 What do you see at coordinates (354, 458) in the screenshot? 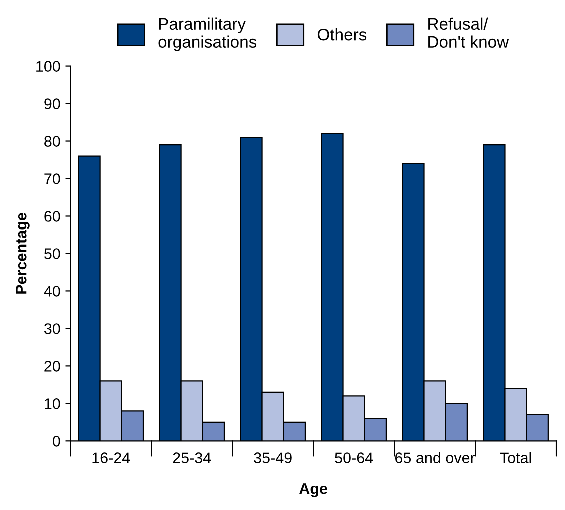
I see `x-tick-label: 50-64` at bounding box center [354, 458].